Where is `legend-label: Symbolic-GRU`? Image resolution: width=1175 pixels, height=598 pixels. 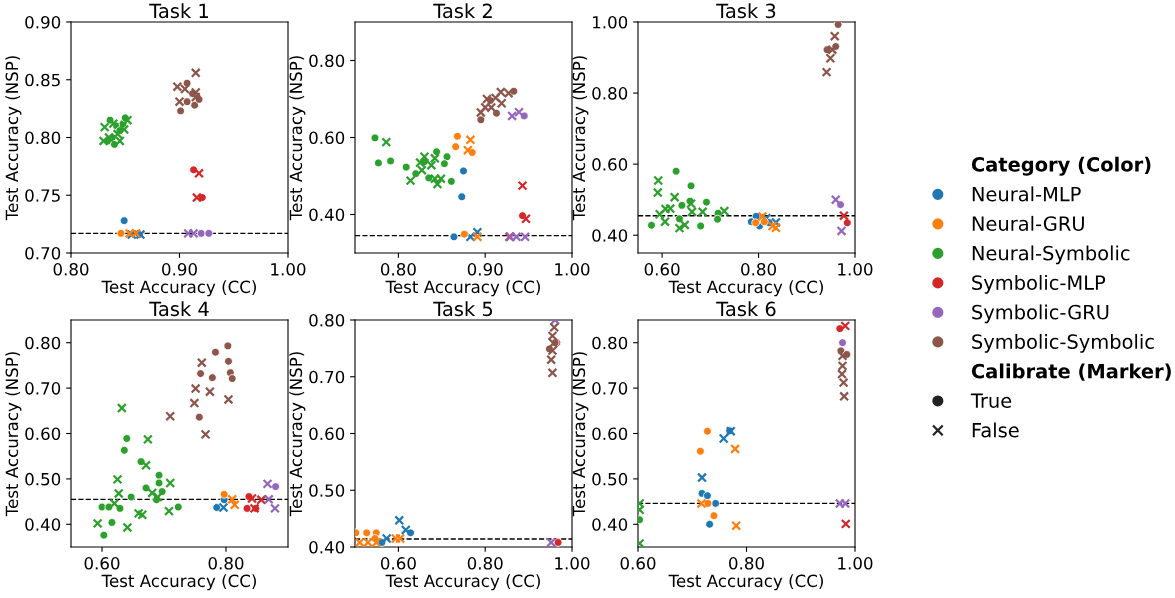
legend-label: Symbolic-GRU is located at coordinates (1040, 314).